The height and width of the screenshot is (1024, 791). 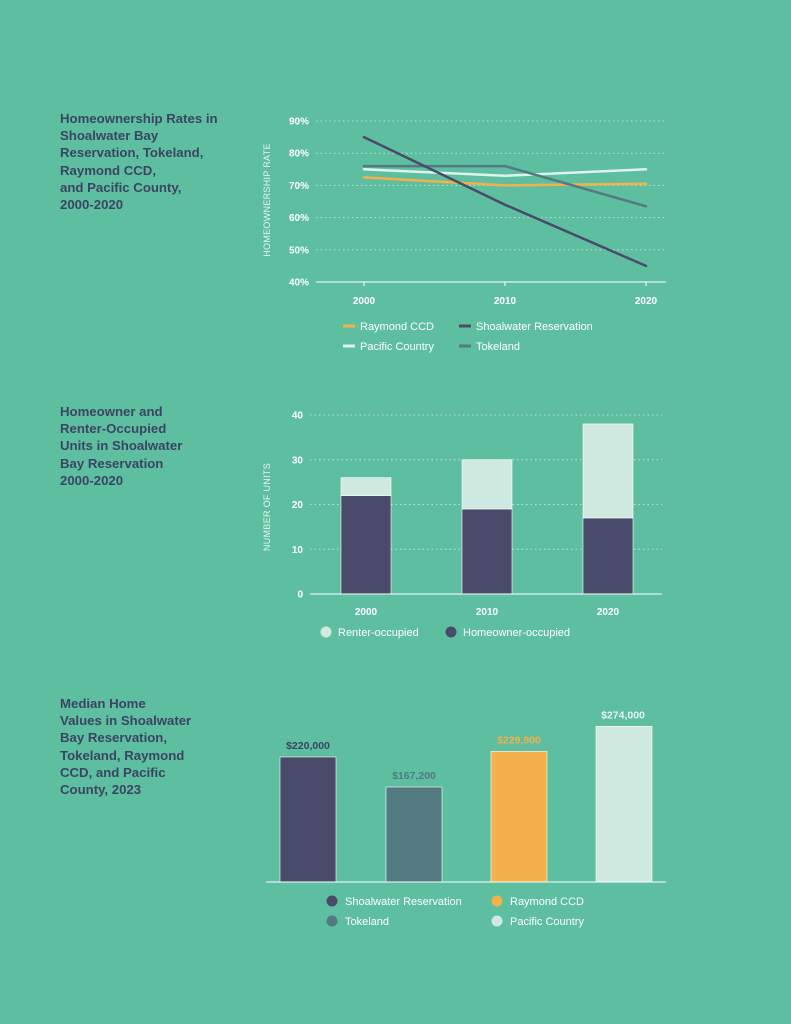 I want to click on y-tick-label: 90%, so click(x=299, y=122).